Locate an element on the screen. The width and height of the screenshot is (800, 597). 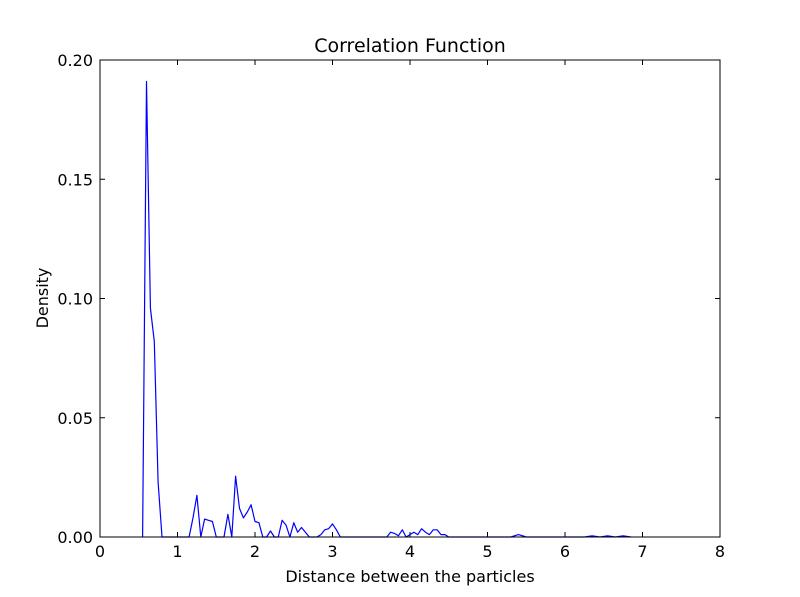
y-tick-label: 0.00 is located at coordinates (75, 537).